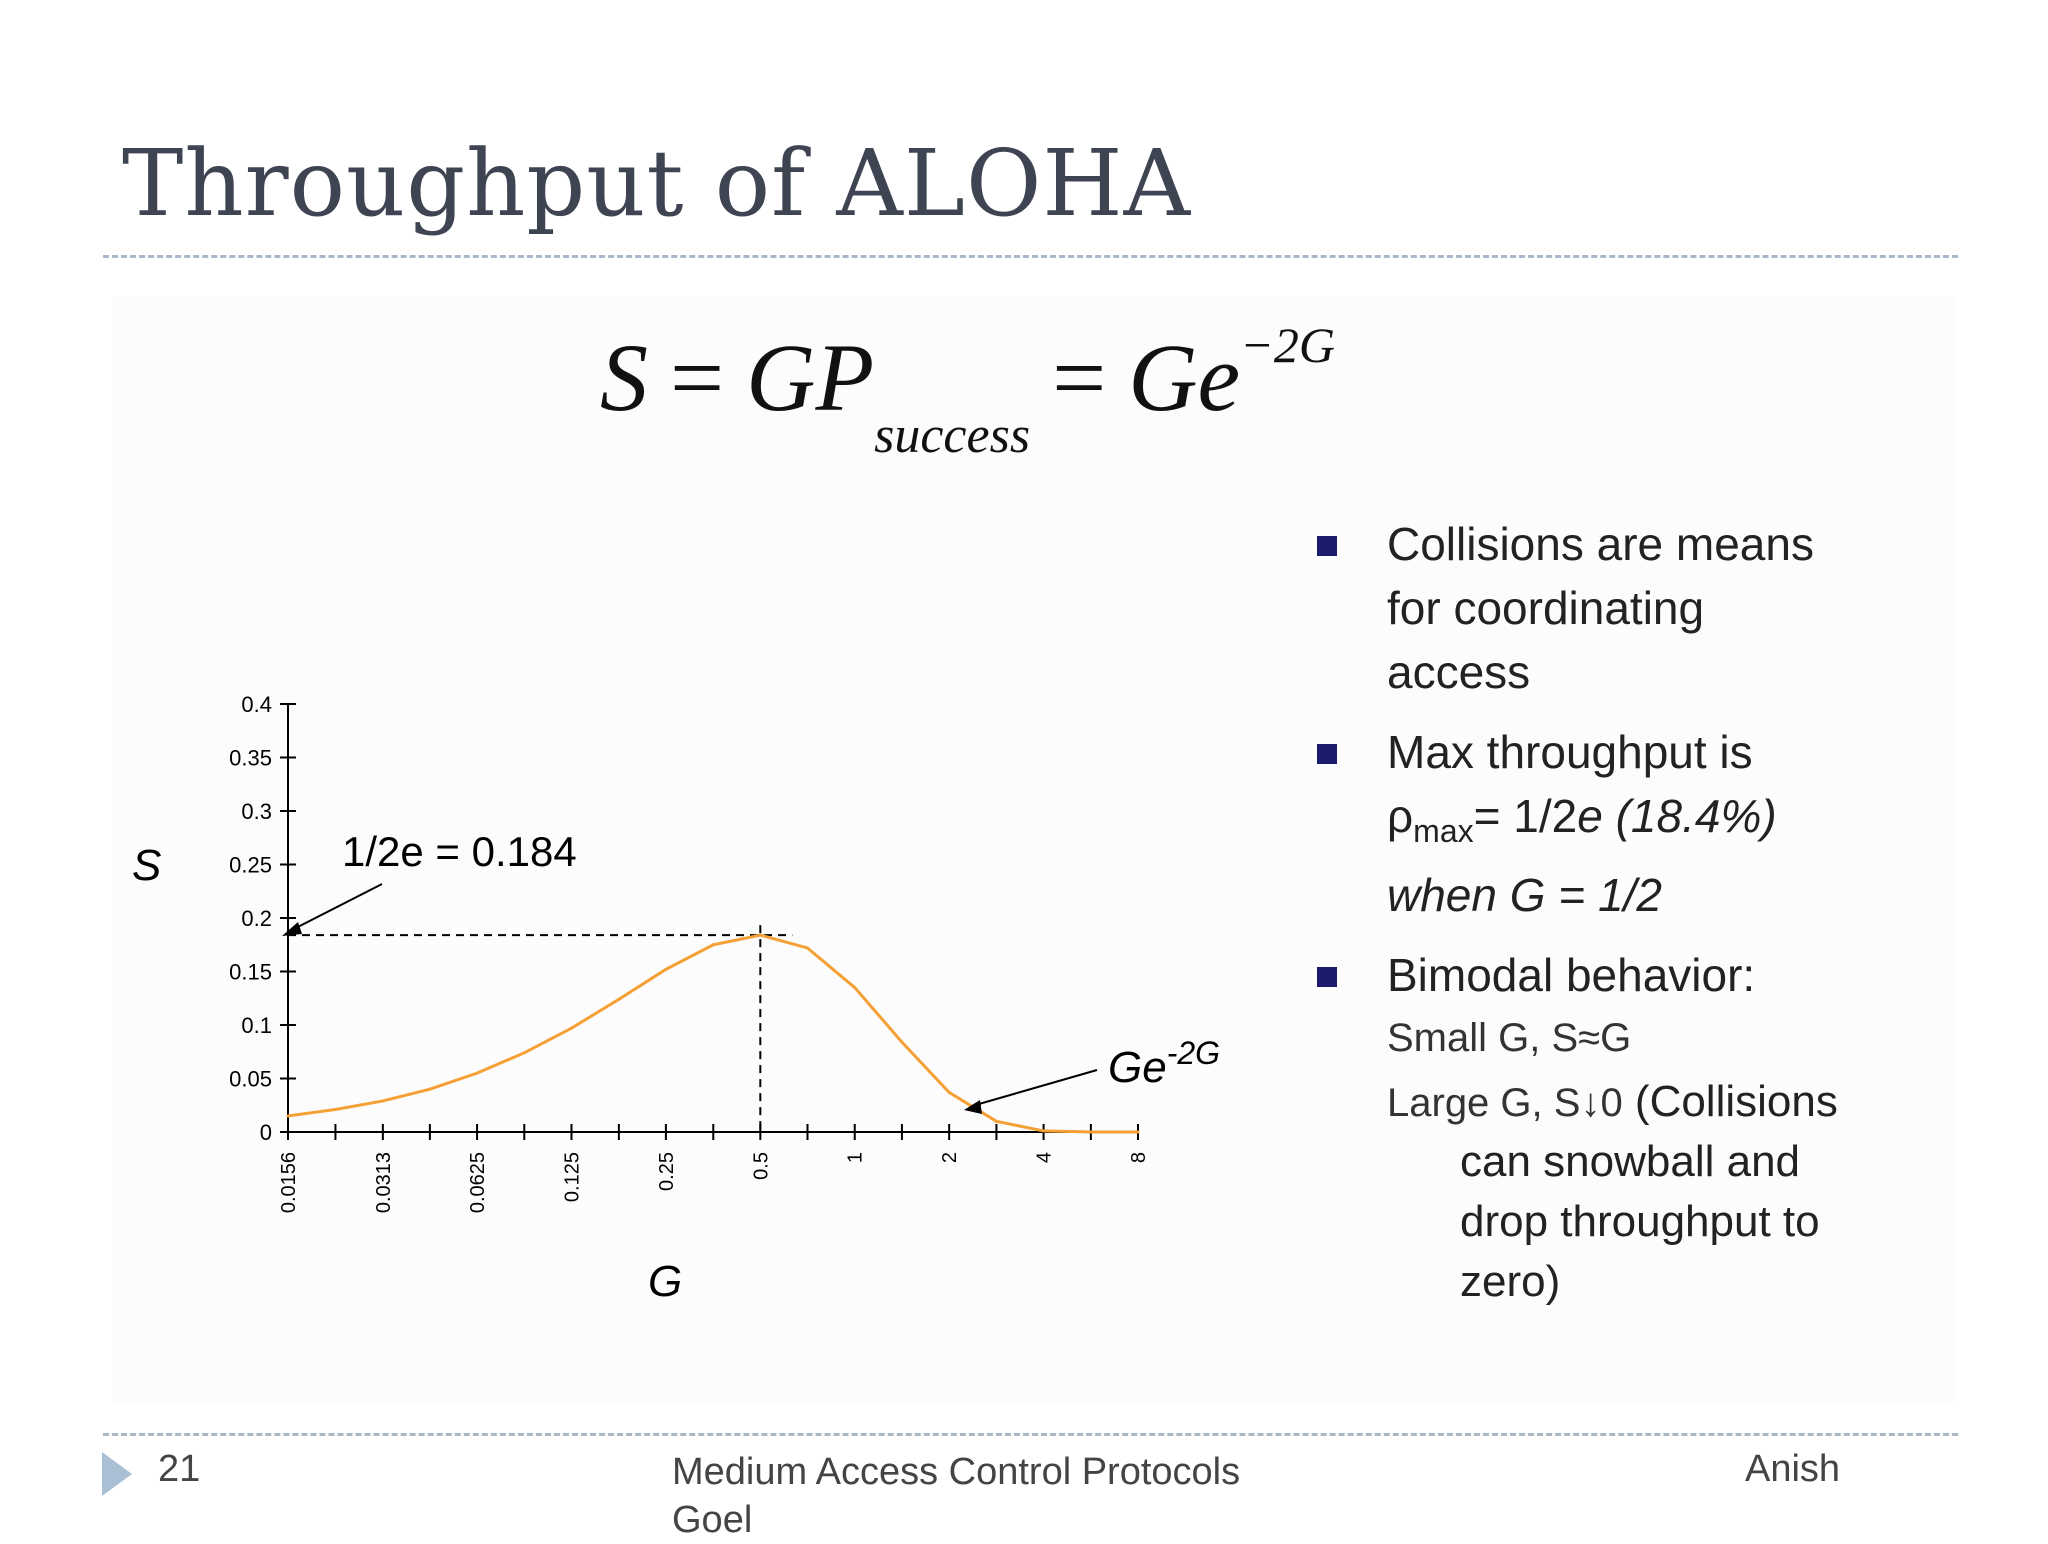 This screenshot has height=1544, width=2048. What do you see at coordinates (1793, 1469) in the screenshot?
I see `footer-author: Anish` at bounding box center [1793, 1469].